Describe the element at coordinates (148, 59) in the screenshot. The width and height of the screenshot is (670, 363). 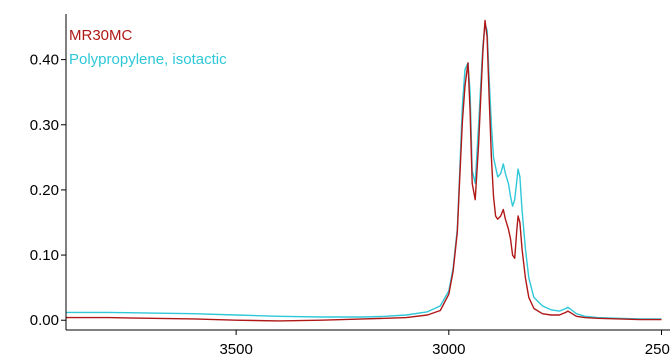
I see `legend-entry-polypropylene: Polypropylene, isotactic` at that location.